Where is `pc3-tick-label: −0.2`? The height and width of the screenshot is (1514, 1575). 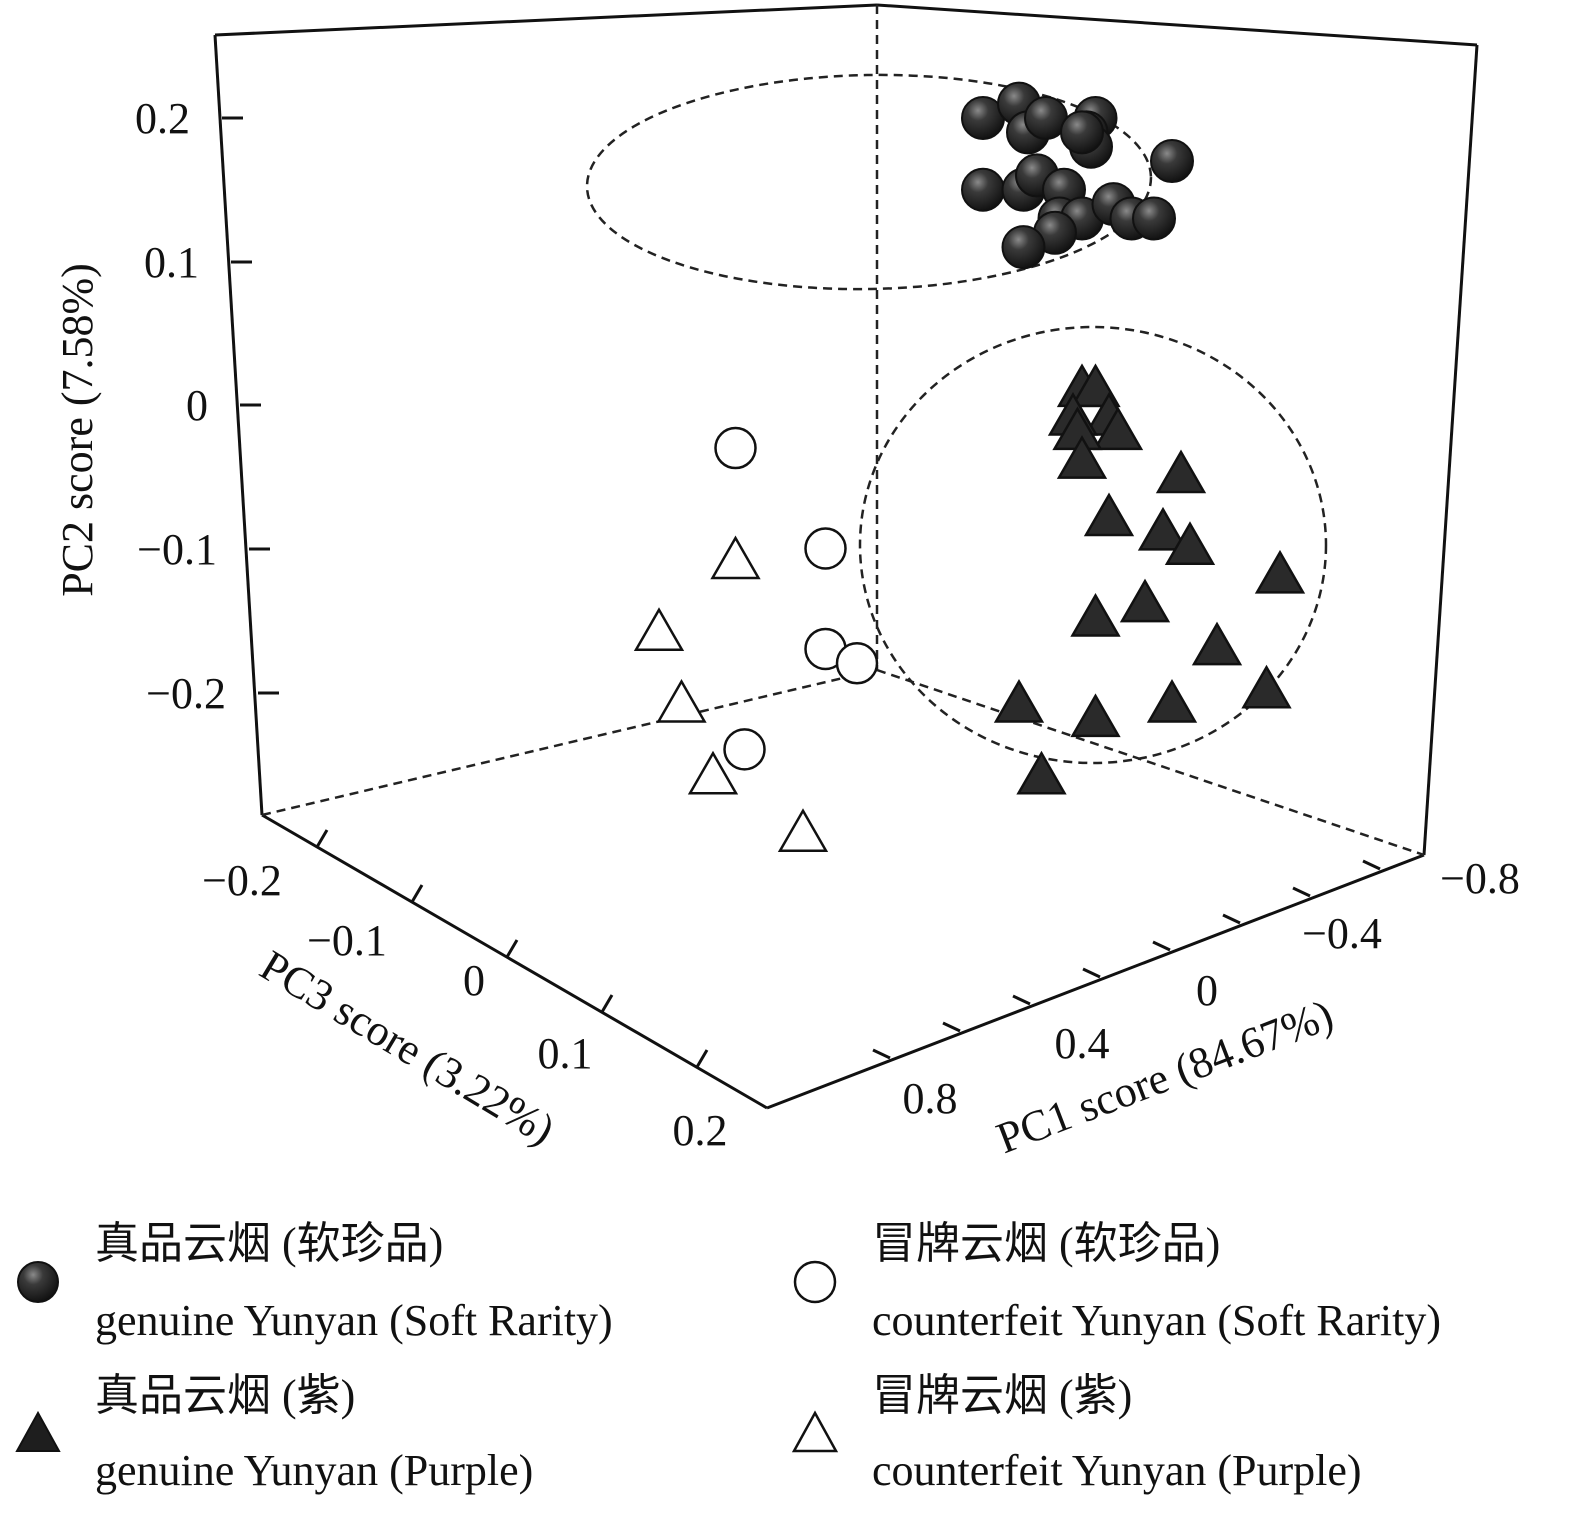
pc3-tick-label: −0.2 is located at coordinates (242, 880).